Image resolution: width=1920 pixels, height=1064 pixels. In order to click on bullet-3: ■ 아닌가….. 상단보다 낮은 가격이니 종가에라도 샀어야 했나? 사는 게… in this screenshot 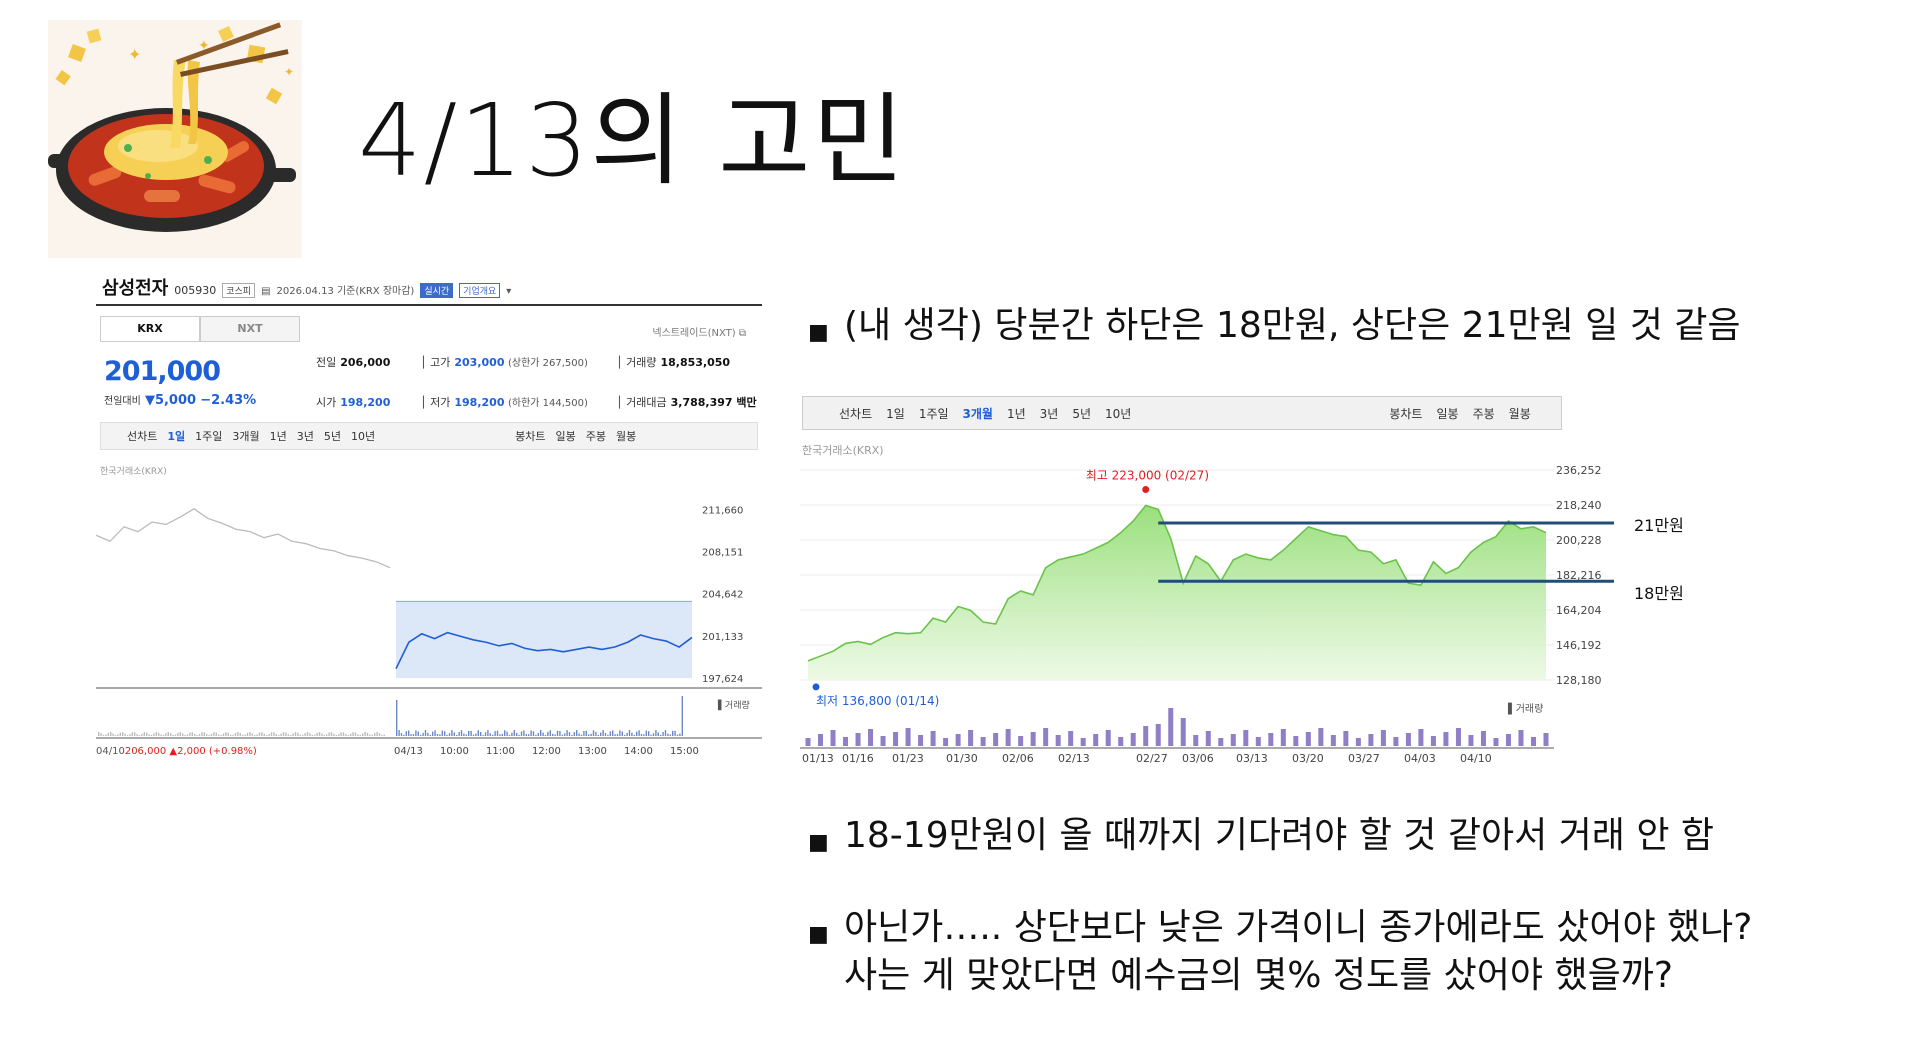, I will do `click(1274, 951)`.